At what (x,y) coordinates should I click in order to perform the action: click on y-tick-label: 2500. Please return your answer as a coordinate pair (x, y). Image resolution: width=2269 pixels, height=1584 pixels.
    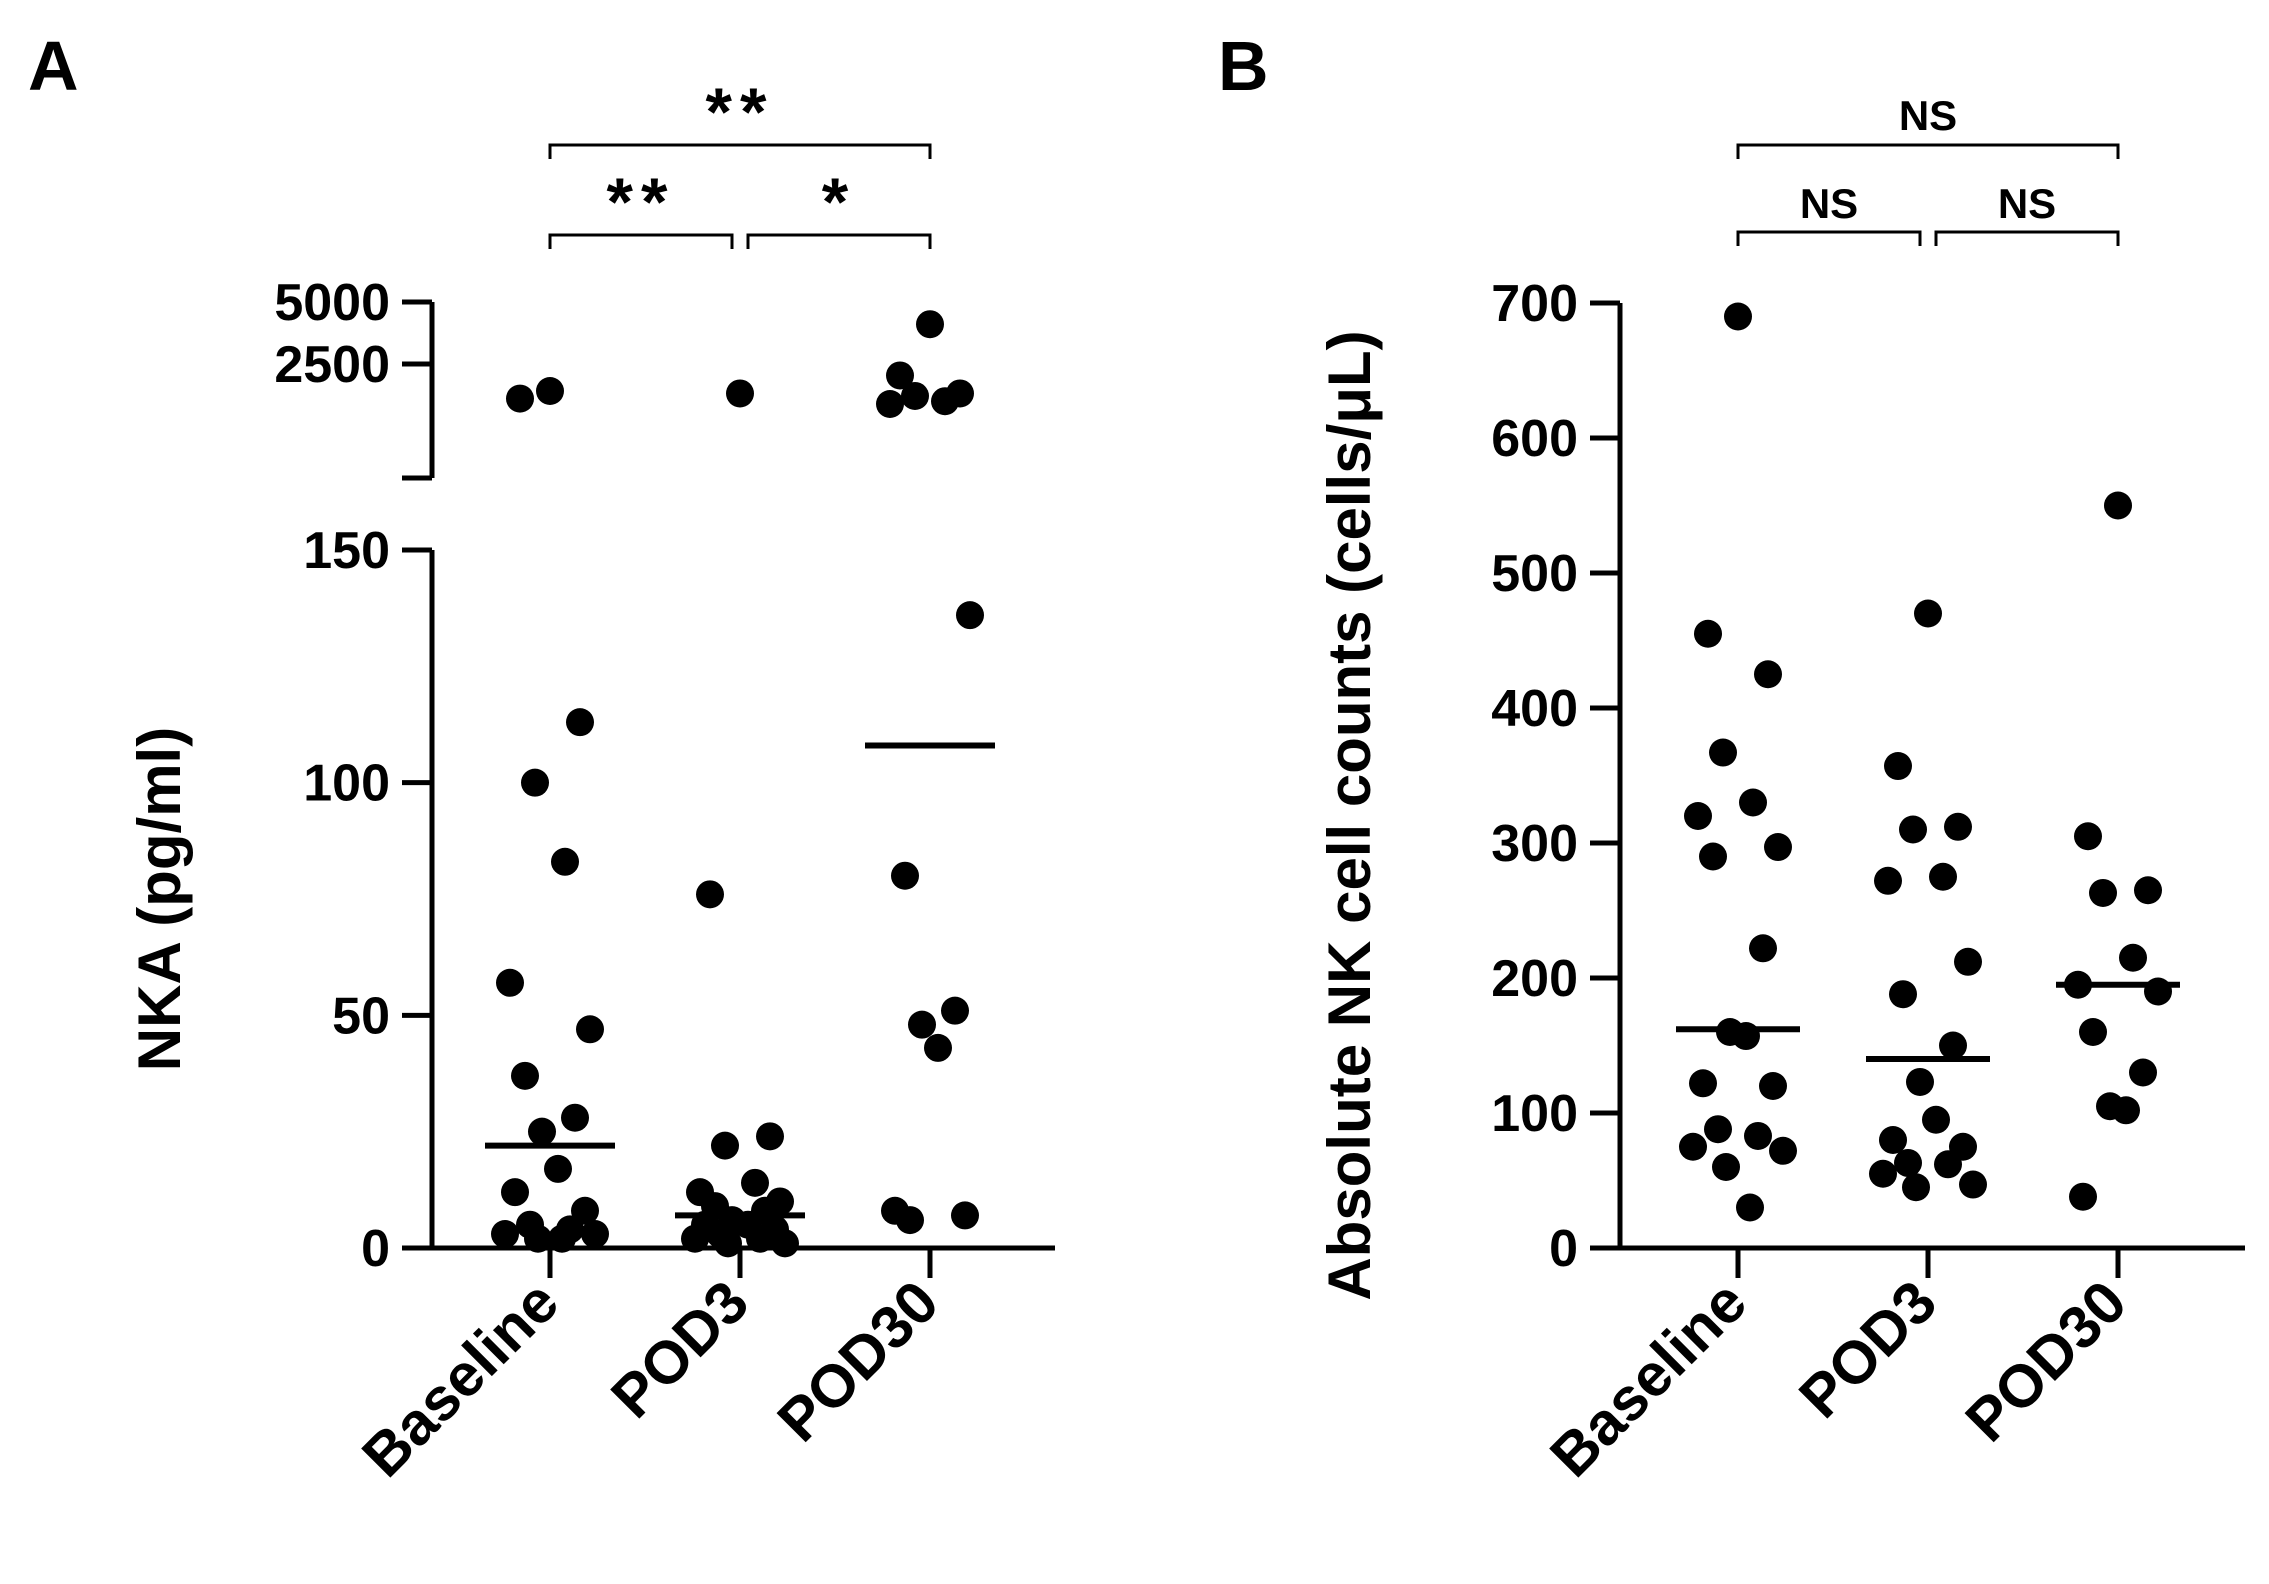
    Looking at the image, I should click on (332, 365).